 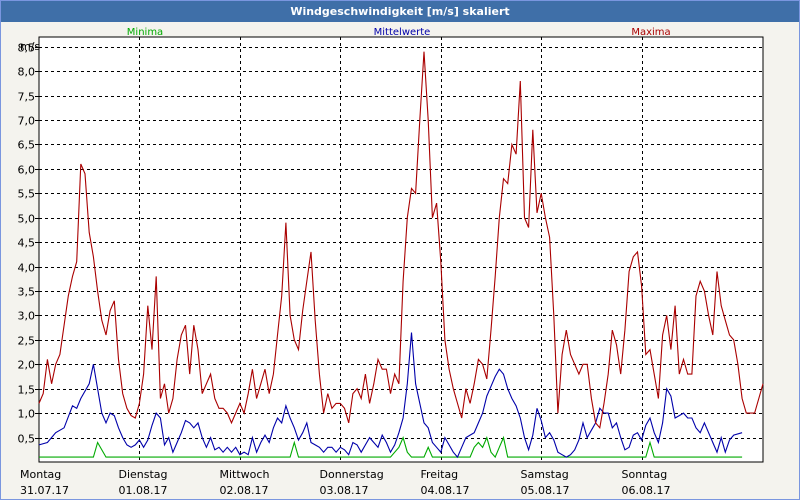 What do you see at coordinates (27, 170) in the screenshot?
I see `y-tick-label: 6,0` at bounding box center [27, 170].